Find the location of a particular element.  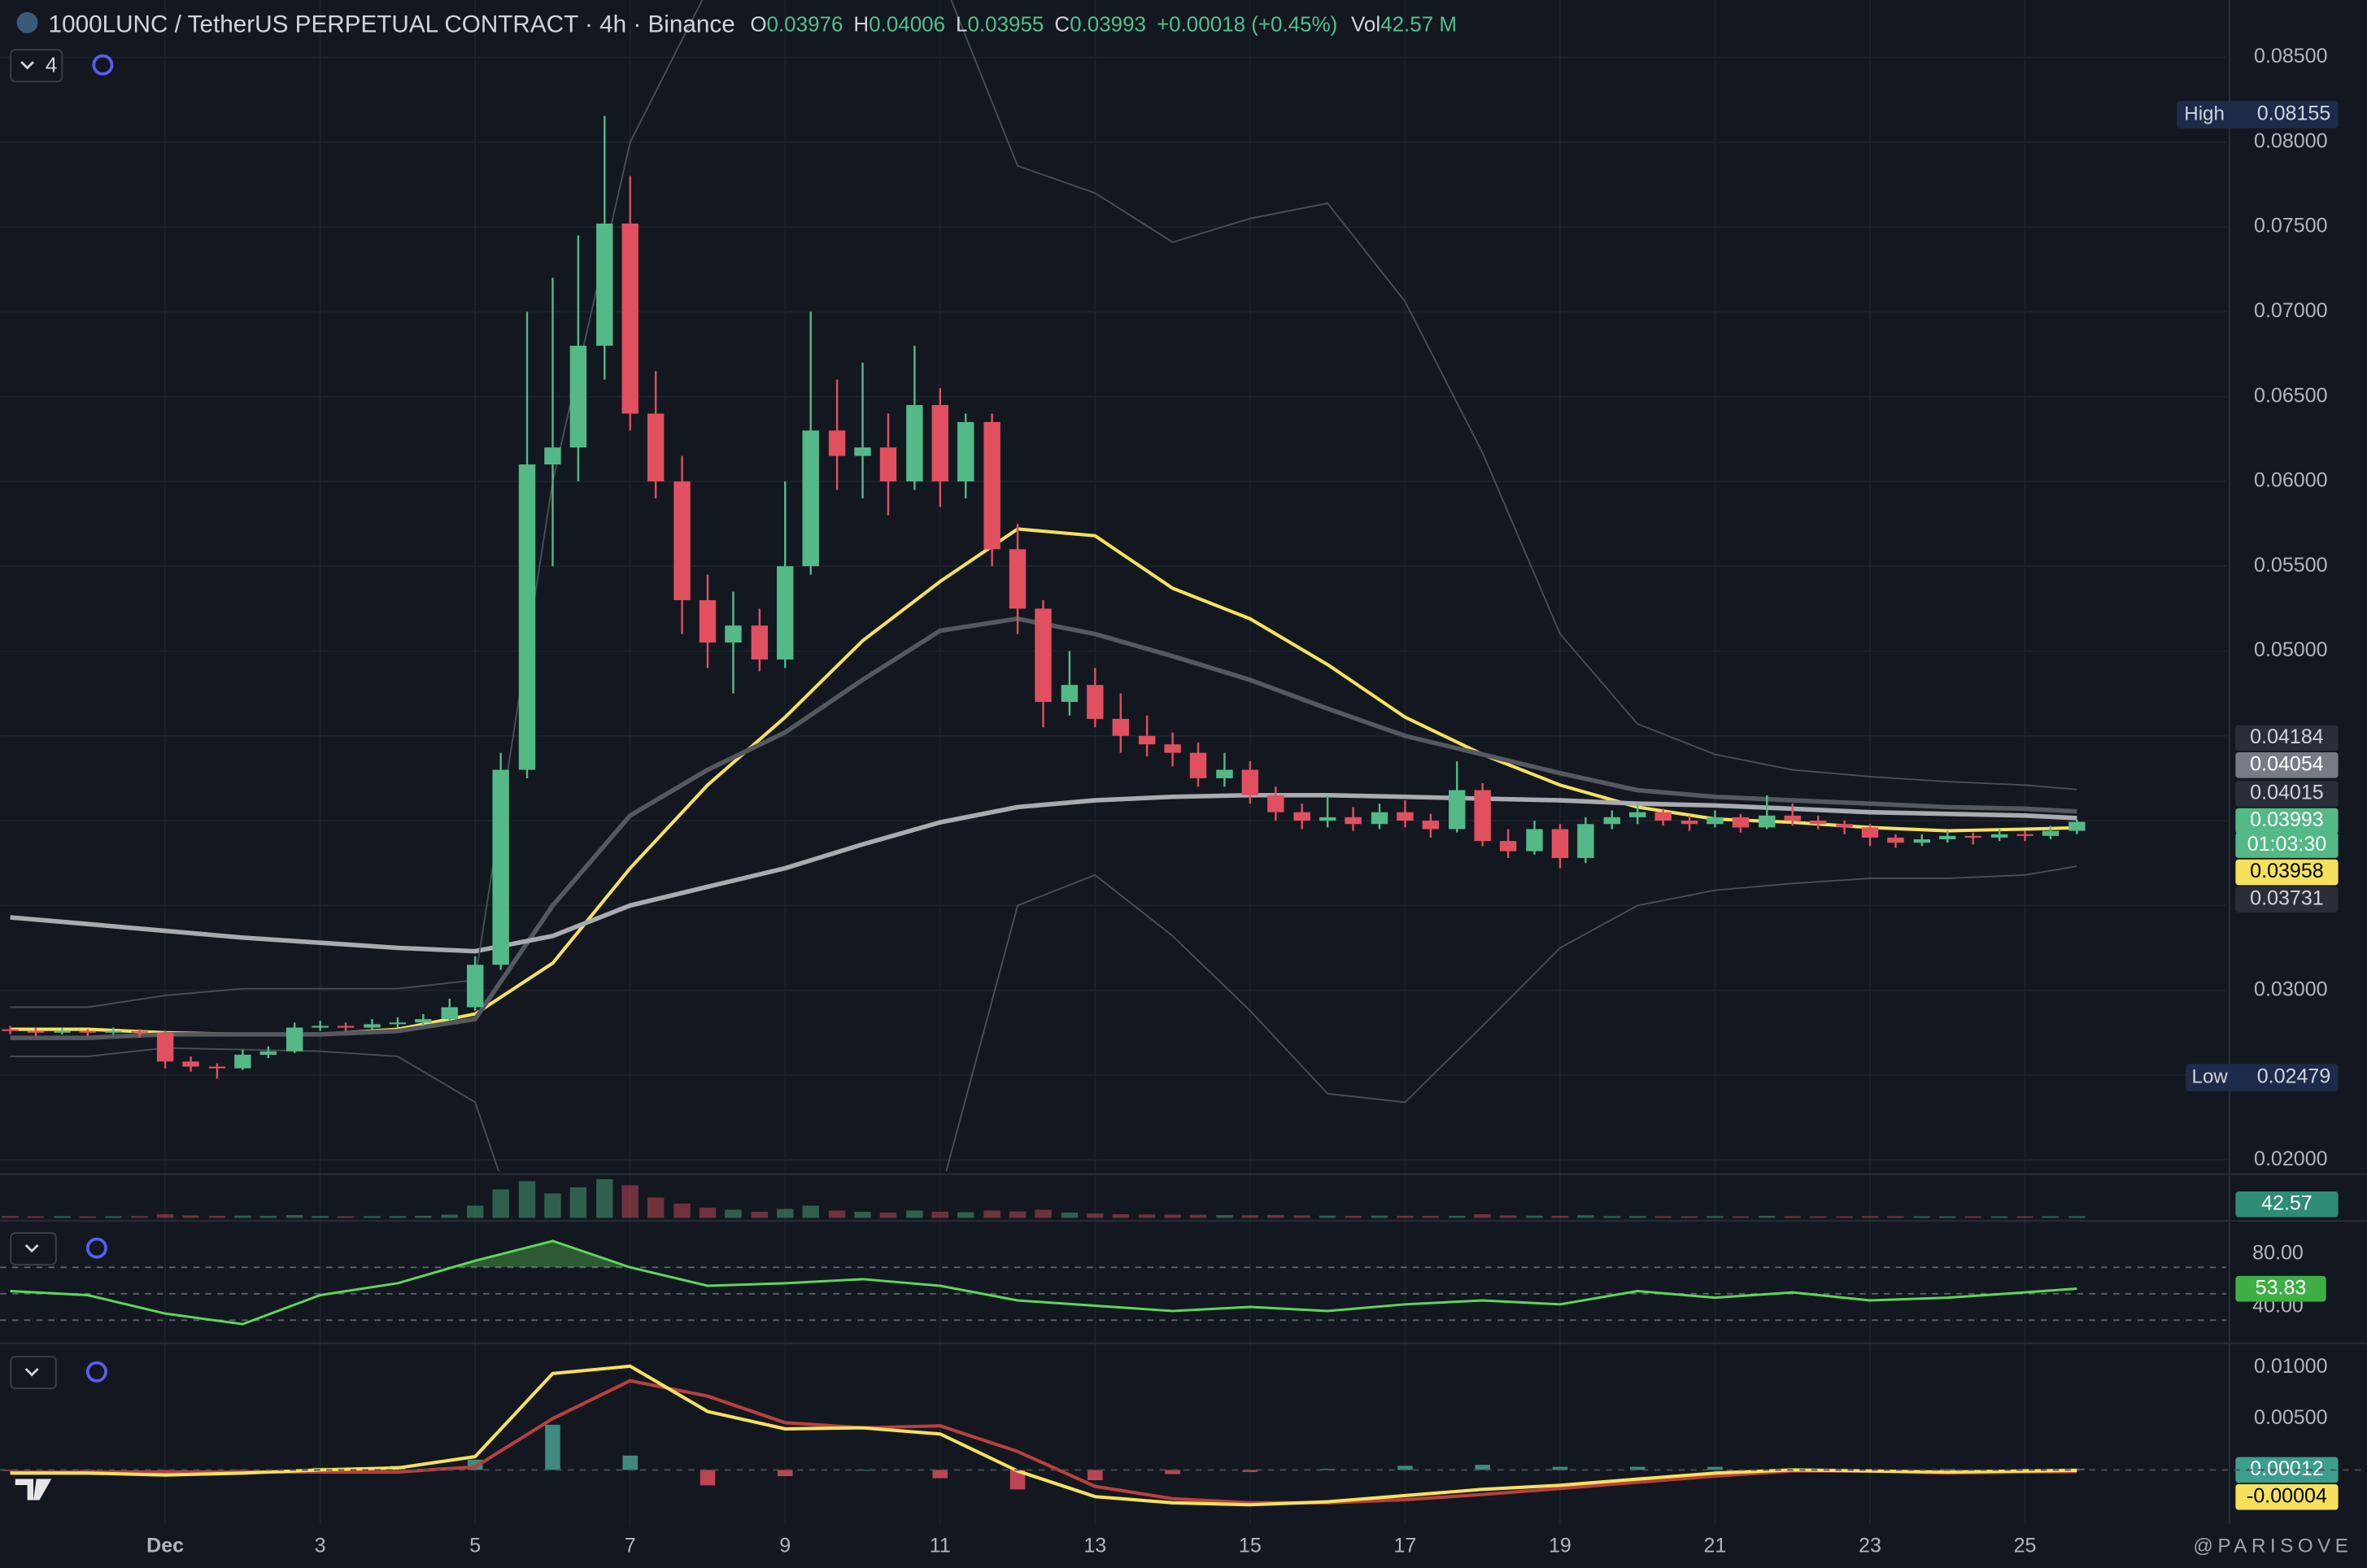

macd-tick-label: 0.00500 is located at coordinates (2291, 1417).